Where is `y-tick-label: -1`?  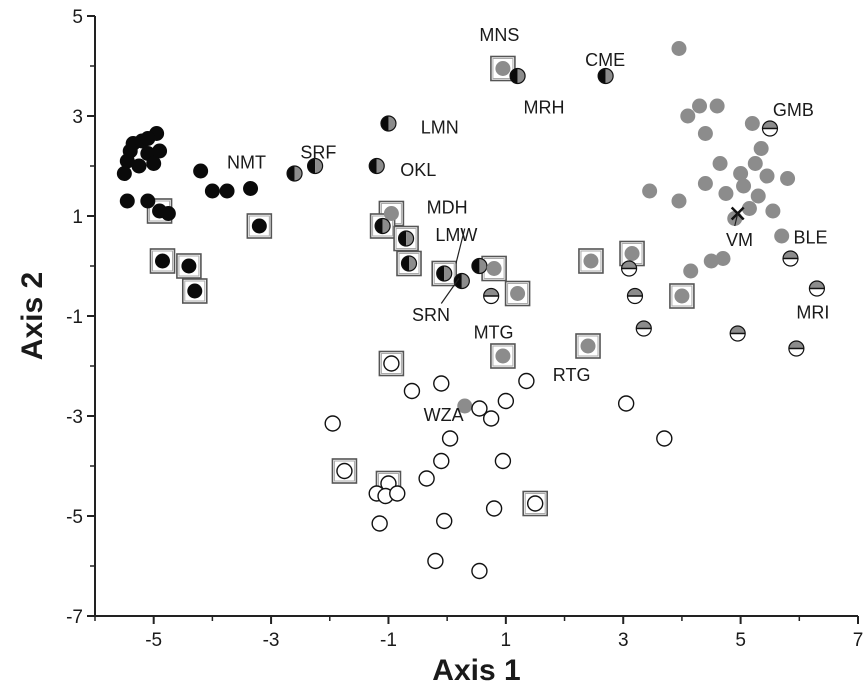
y-tick-label: -1 is located at coordinates (74, 317).